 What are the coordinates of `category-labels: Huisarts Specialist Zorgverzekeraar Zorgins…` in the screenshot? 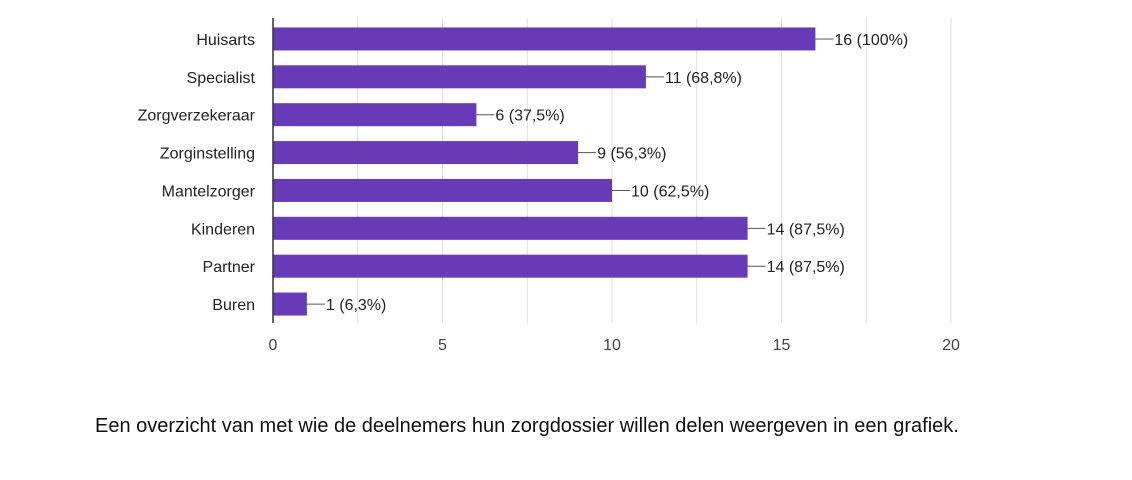 It's located at (197, 173).